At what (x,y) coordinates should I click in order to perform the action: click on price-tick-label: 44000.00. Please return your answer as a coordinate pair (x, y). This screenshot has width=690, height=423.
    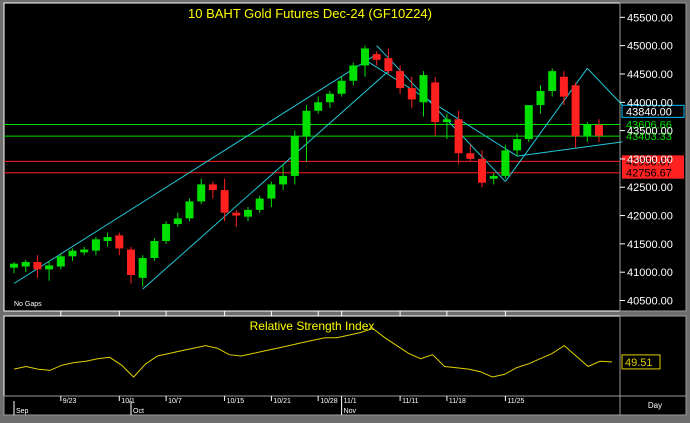
    Looking at the image, I should click on (650, 103).